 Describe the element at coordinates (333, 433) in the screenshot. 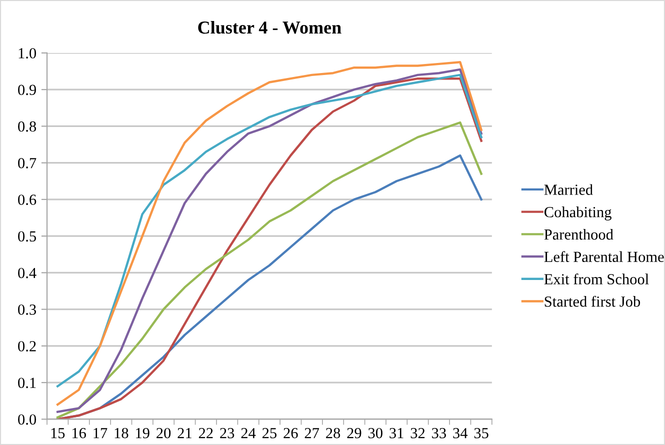

I see `x-tick-label: 28` at that location.